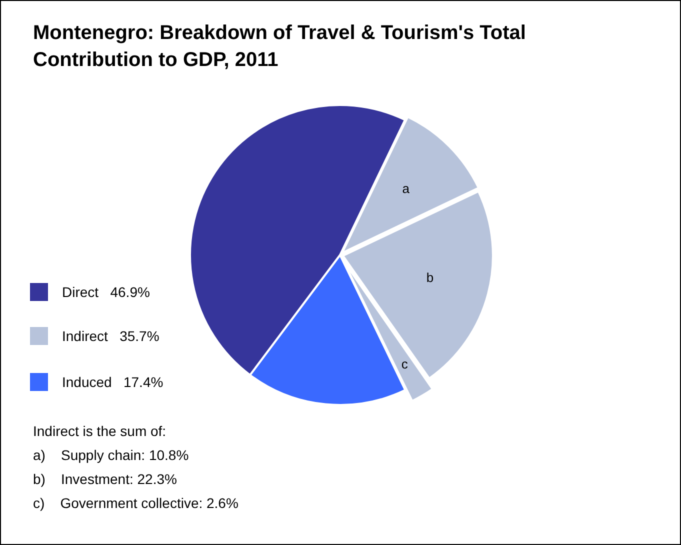 The image size is (681, 545). What do you see at coordinates (105, 479) in the screenshot?
I see `text: b) Investment: 22.3%` at bounding box center [105, 479].